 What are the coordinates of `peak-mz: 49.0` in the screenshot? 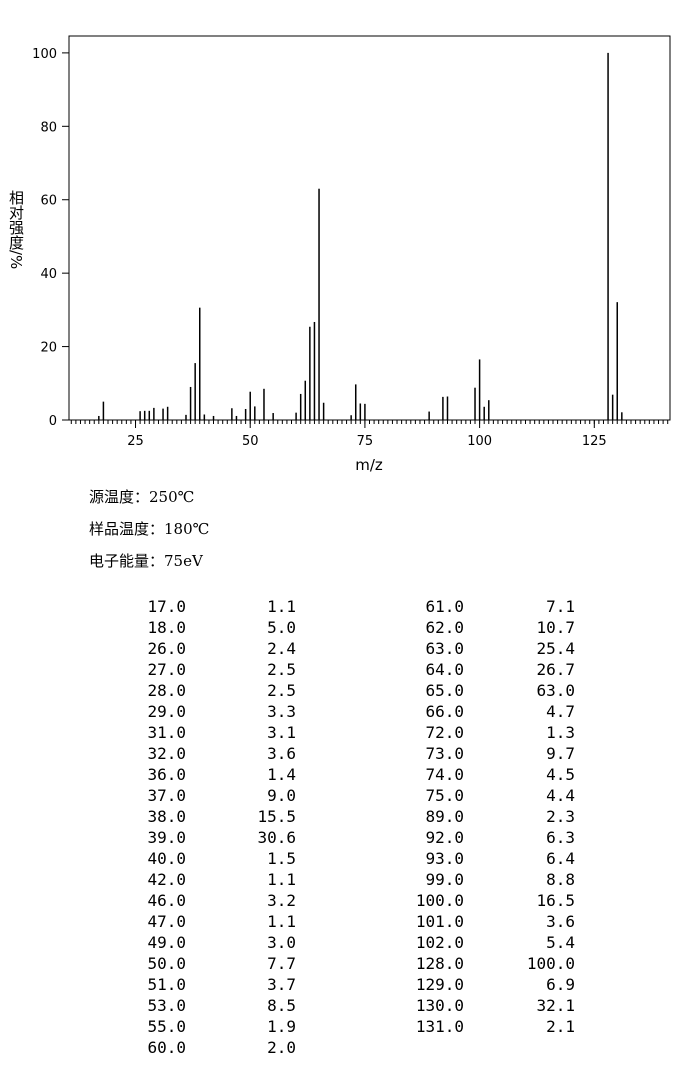 It's located at (166, 942).